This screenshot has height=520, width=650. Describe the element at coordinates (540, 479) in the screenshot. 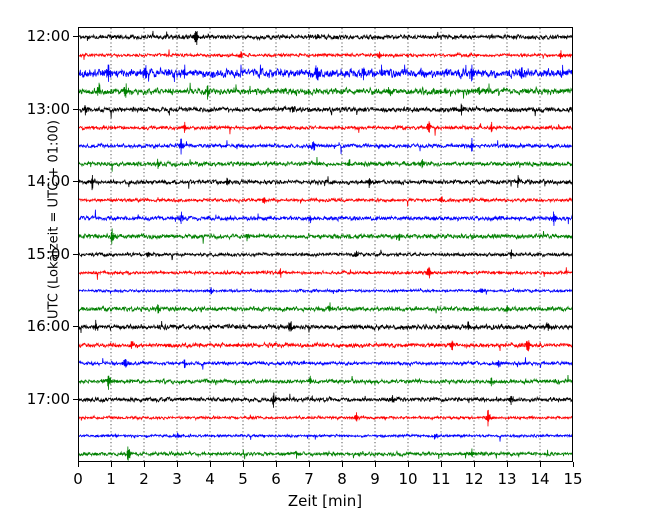

I see `x-tick-label: 14` at that location.